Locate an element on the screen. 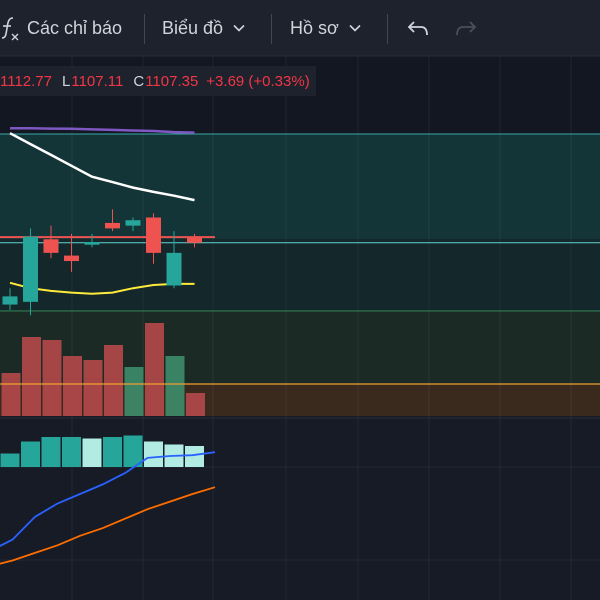 This screenshot has height=600, width=600. undo-icon is located at coordinates (418, 28).